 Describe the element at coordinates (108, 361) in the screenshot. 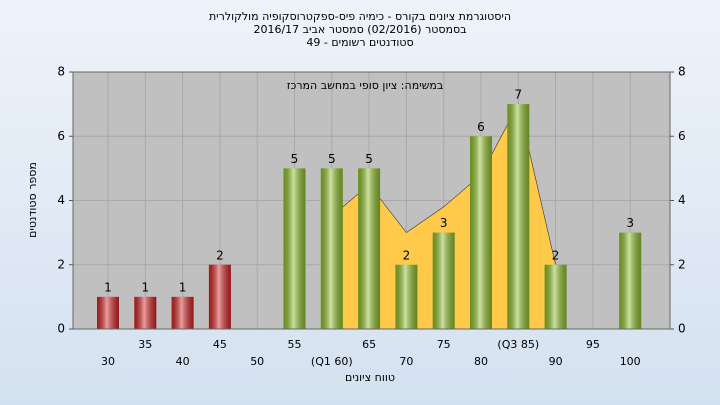

I see `x-tick-label: 30` at that location.